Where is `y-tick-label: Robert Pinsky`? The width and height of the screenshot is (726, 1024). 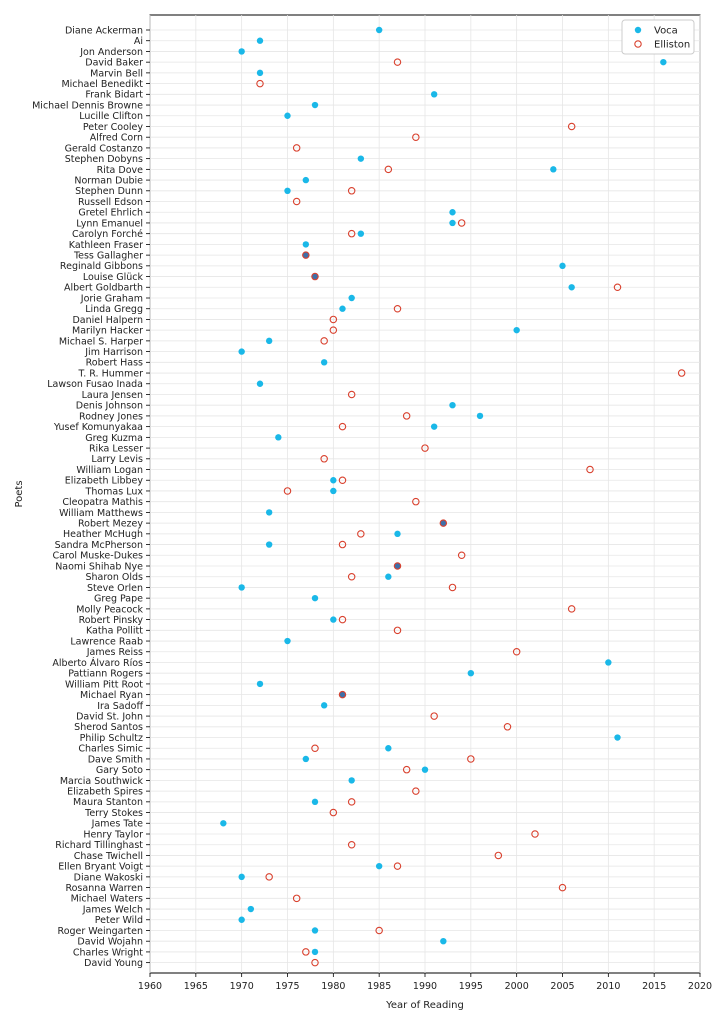
y-tick-label: Robert Pinsky is located at coordinates (111, 620).